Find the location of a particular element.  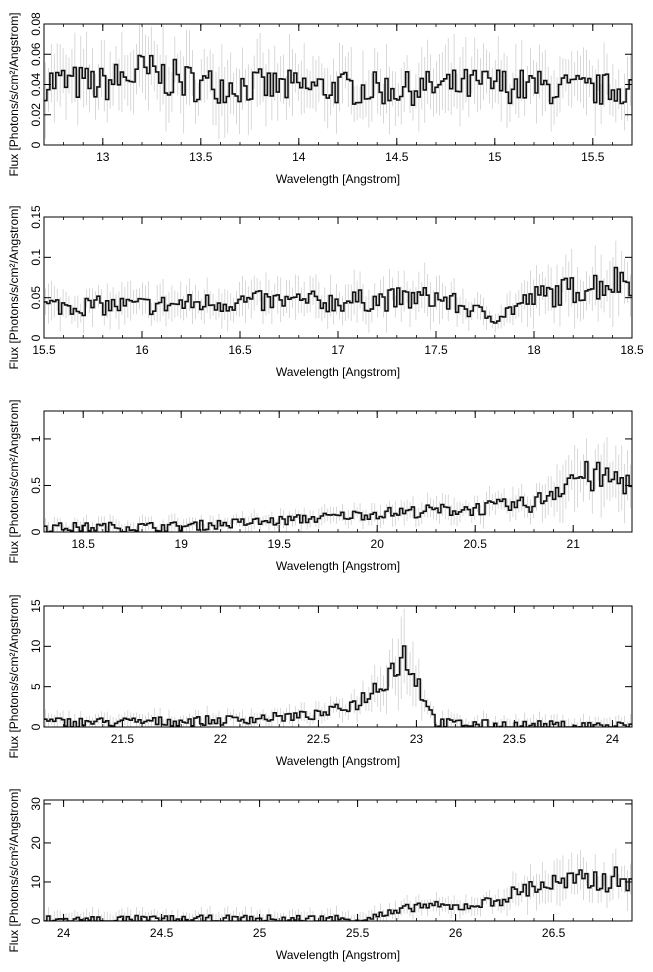

x-tick-label: 22 is located at coordinates (221, 739).